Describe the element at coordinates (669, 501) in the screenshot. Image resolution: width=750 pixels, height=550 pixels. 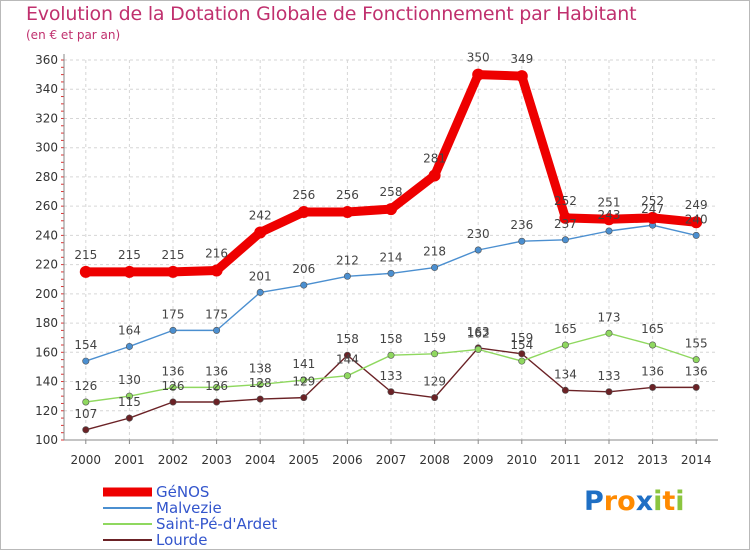
I see `logo-letter: t` at that location.